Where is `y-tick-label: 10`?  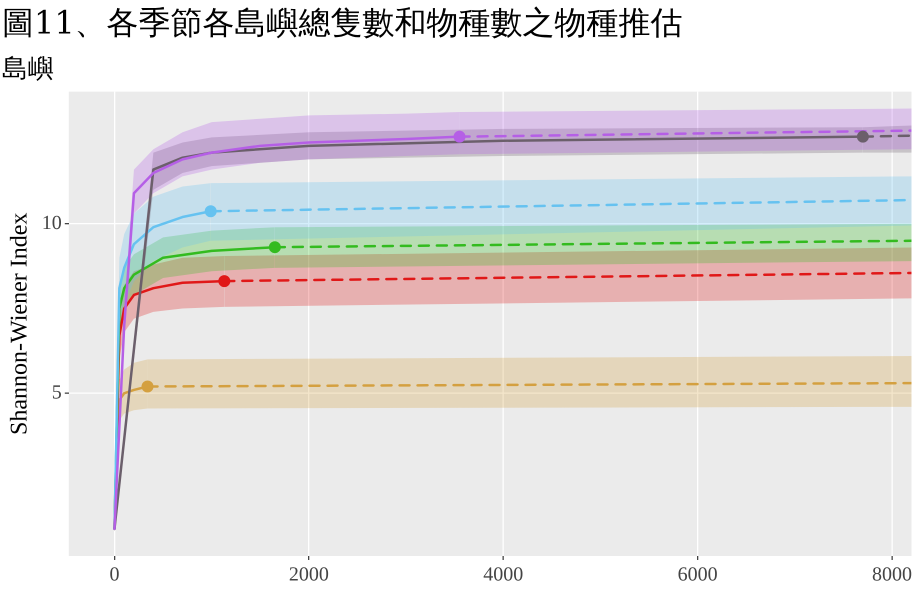 y-tick-label: 10 is located at coordinates (52, 223).